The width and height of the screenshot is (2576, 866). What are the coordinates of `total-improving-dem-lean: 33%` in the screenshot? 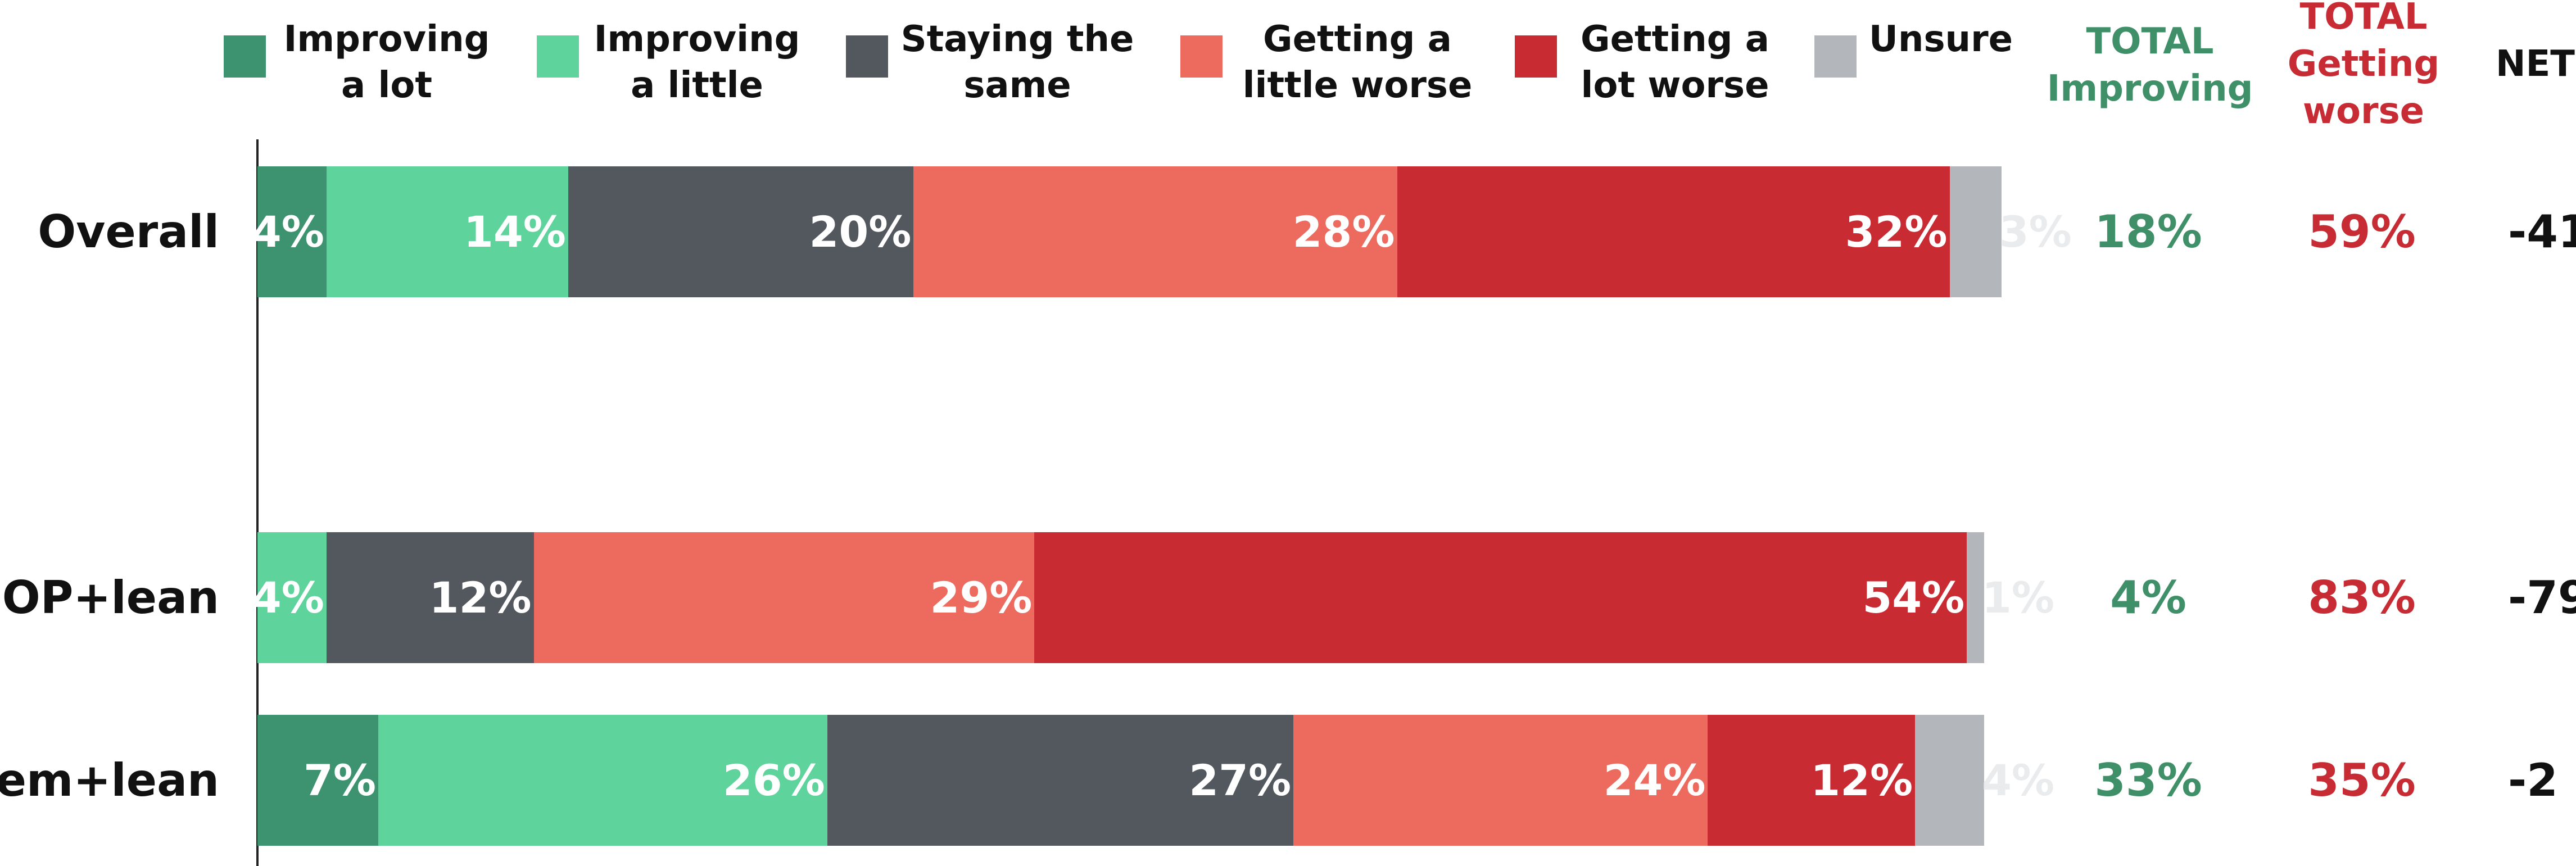 It's located at (2148, 780).